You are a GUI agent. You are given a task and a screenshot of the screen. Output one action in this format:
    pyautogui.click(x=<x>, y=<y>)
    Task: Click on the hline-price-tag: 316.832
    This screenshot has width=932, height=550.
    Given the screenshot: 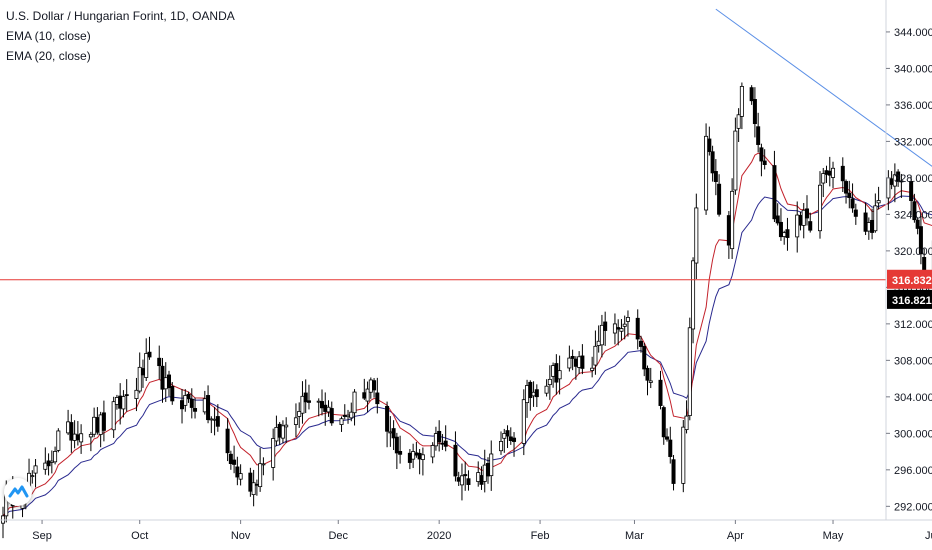 What is the action you would take?
    pyautogui.click(x=909, y=279)
    